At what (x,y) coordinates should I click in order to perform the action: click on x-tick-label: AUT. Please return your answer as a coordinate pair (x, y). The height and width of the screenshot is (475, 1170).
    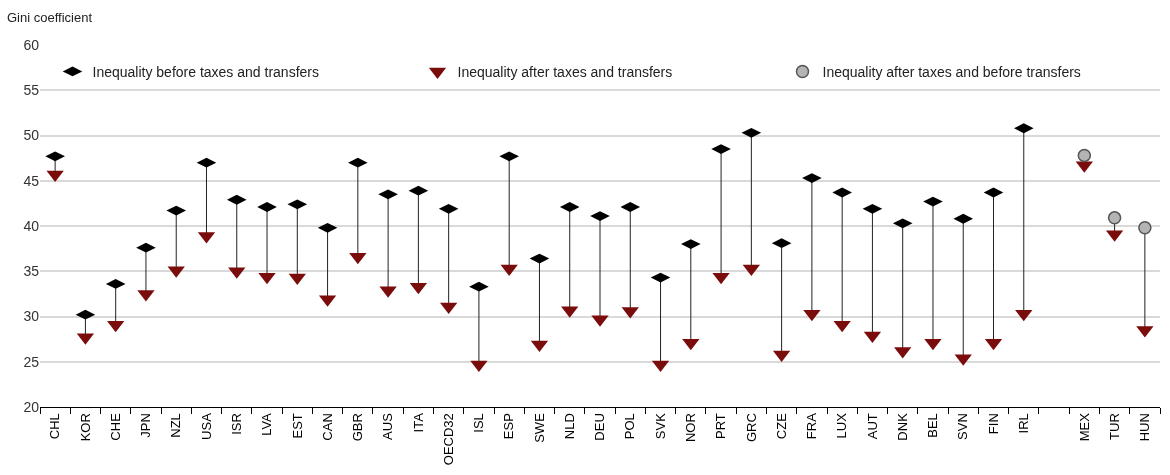
    Looking at the image, I should click on (872, 426).